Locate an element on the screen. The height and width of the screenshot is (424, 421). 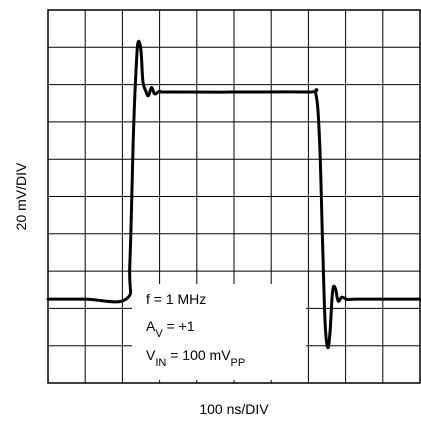
annotation-frequency: f = 1 MHz is located at coordinates (176, 299).